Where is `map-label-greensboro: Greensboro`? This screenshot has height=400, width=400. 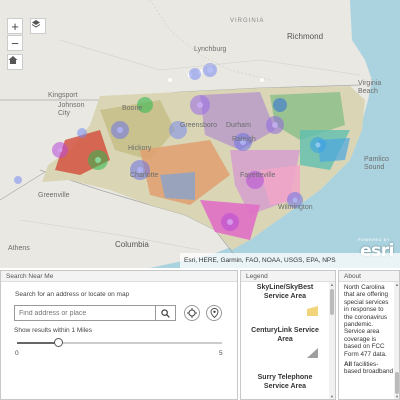
map-label-greensboro: Greensboro is located at coordinates (198, 125).